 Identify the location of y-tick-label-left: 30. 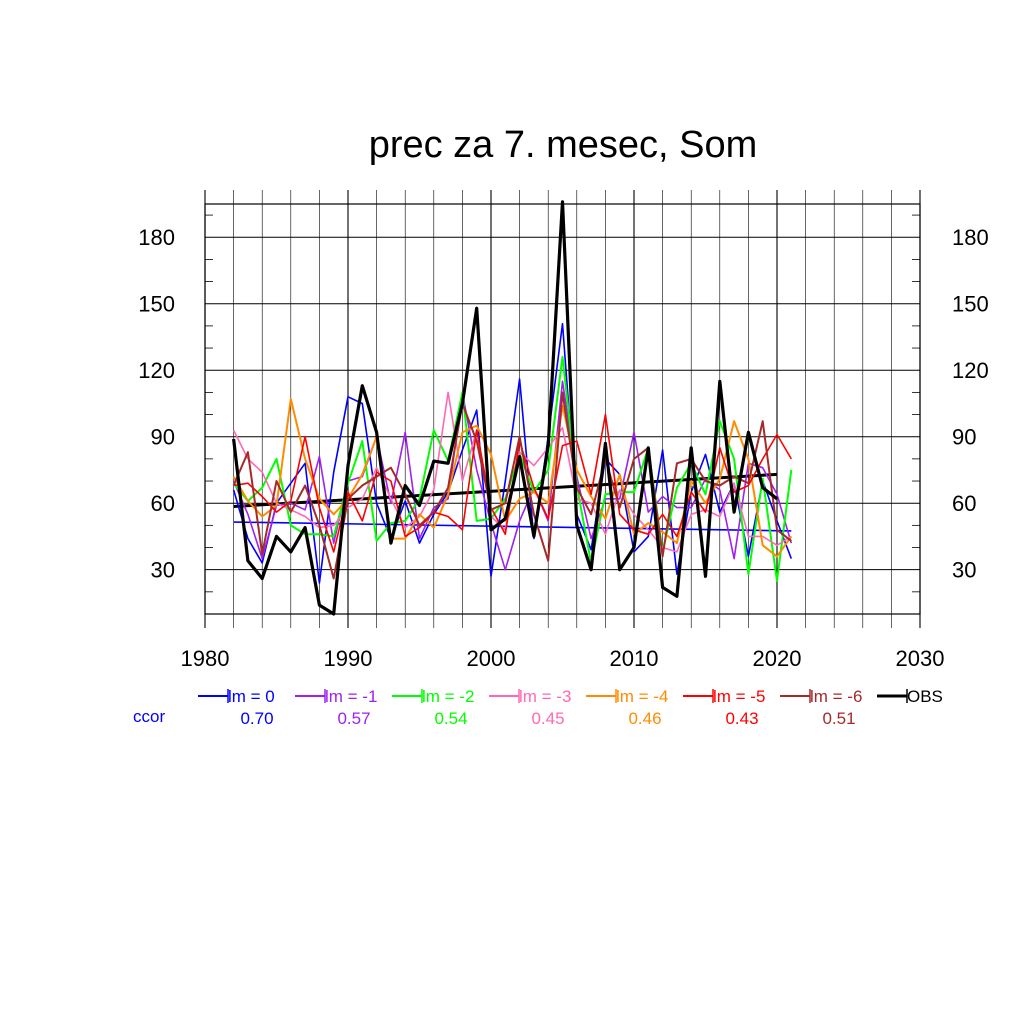
(163, 570).